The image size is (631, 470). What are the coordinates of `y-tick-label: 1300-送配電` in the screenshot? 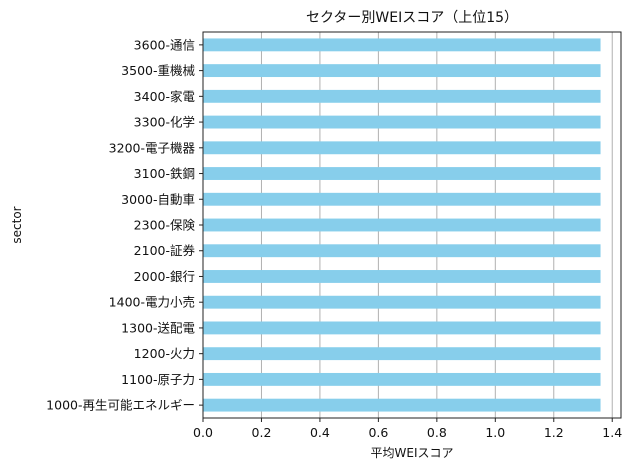 It's located at (158, 327).